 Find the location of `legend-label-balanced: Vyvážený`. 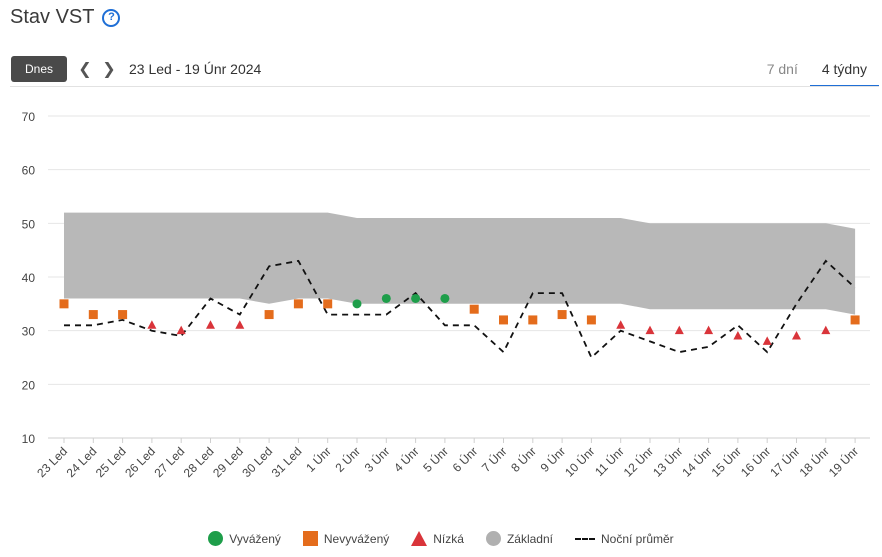

legend-label-balanced: Vyvážený is located at coordinates (255, 538).